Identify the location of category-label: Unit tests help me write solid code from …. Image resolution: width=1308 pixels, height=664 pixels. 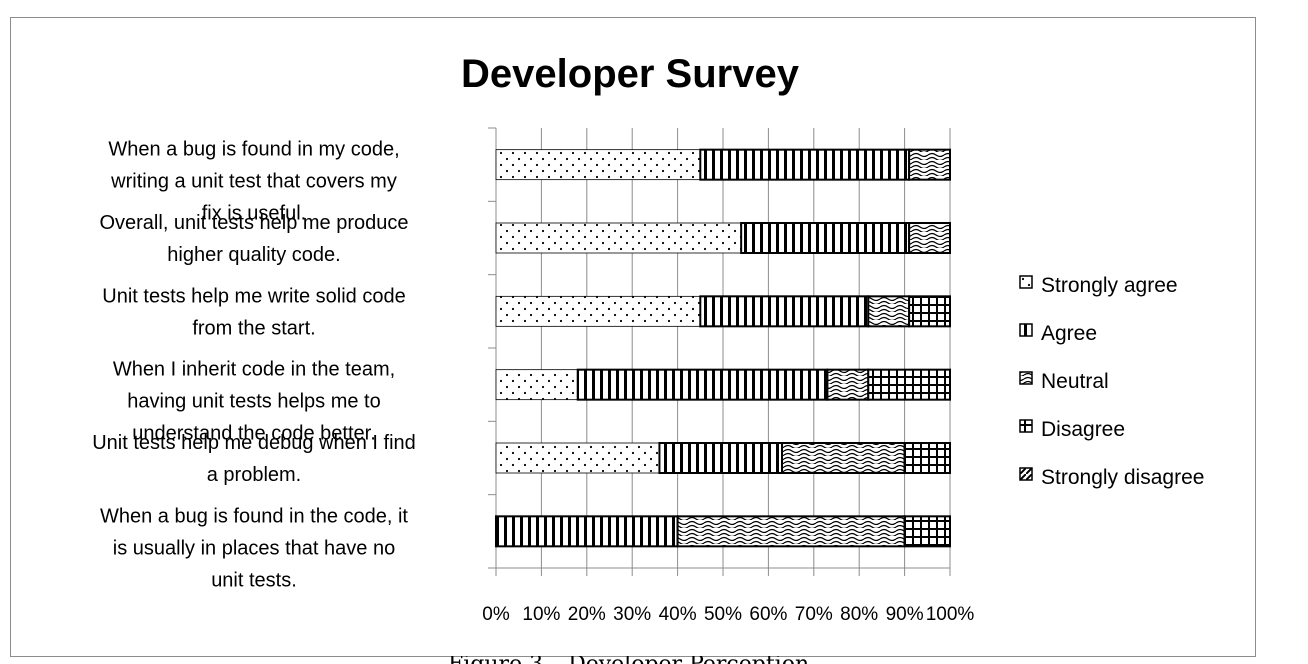
(253, 312).